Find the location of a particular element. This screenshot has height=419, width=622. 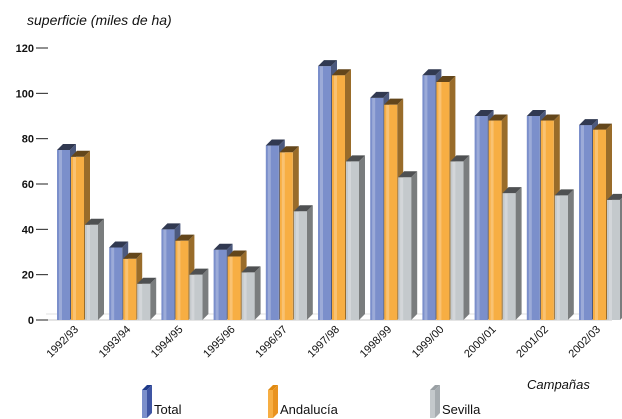

bar-andalucia-4-top is located at coordinates (289, 149).